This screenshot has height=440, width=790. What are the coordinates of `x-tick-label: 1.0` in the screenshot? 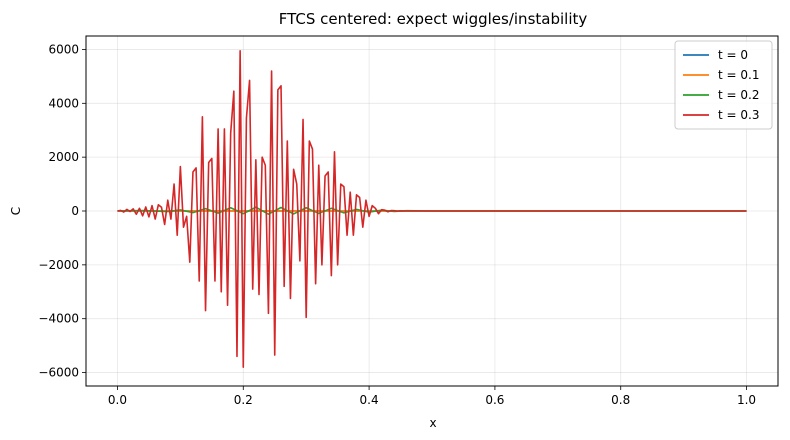 It's located at (746, 400).